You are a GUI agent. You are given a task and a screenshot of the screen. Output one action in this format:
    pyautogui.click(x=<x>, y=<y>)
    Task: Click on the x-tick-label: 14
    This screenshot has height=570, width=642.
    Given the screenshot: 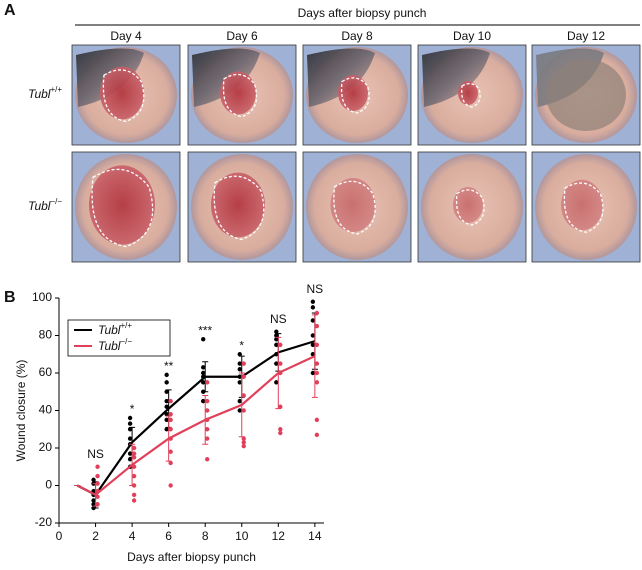 What is the action you would take?
    pyautogui.click(x=315, y=536)
    